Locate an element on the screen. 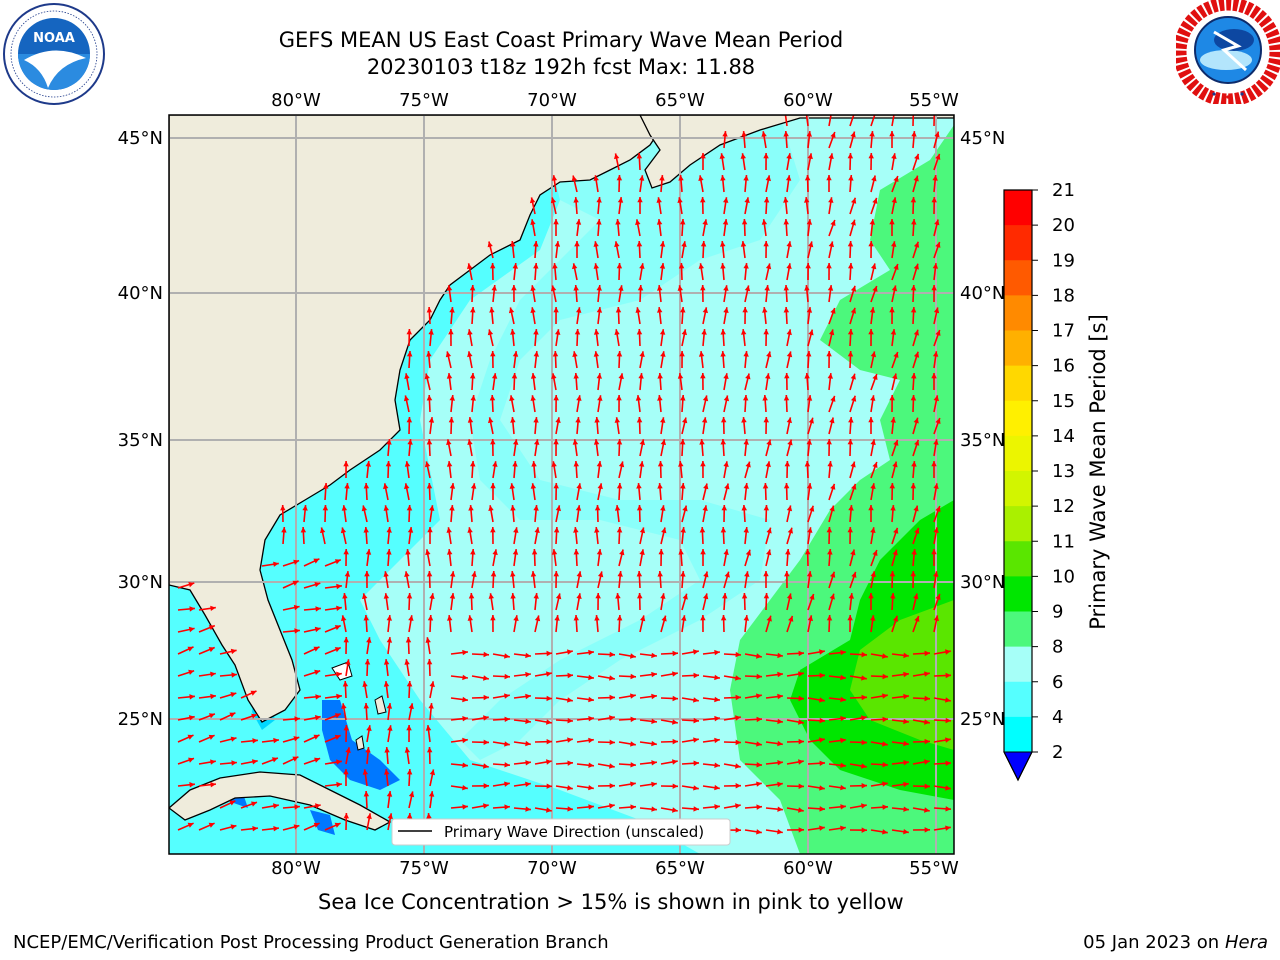 This screenshot has height=960, width=1280. lon-label: 70°W is located at coordinates (552, 868).